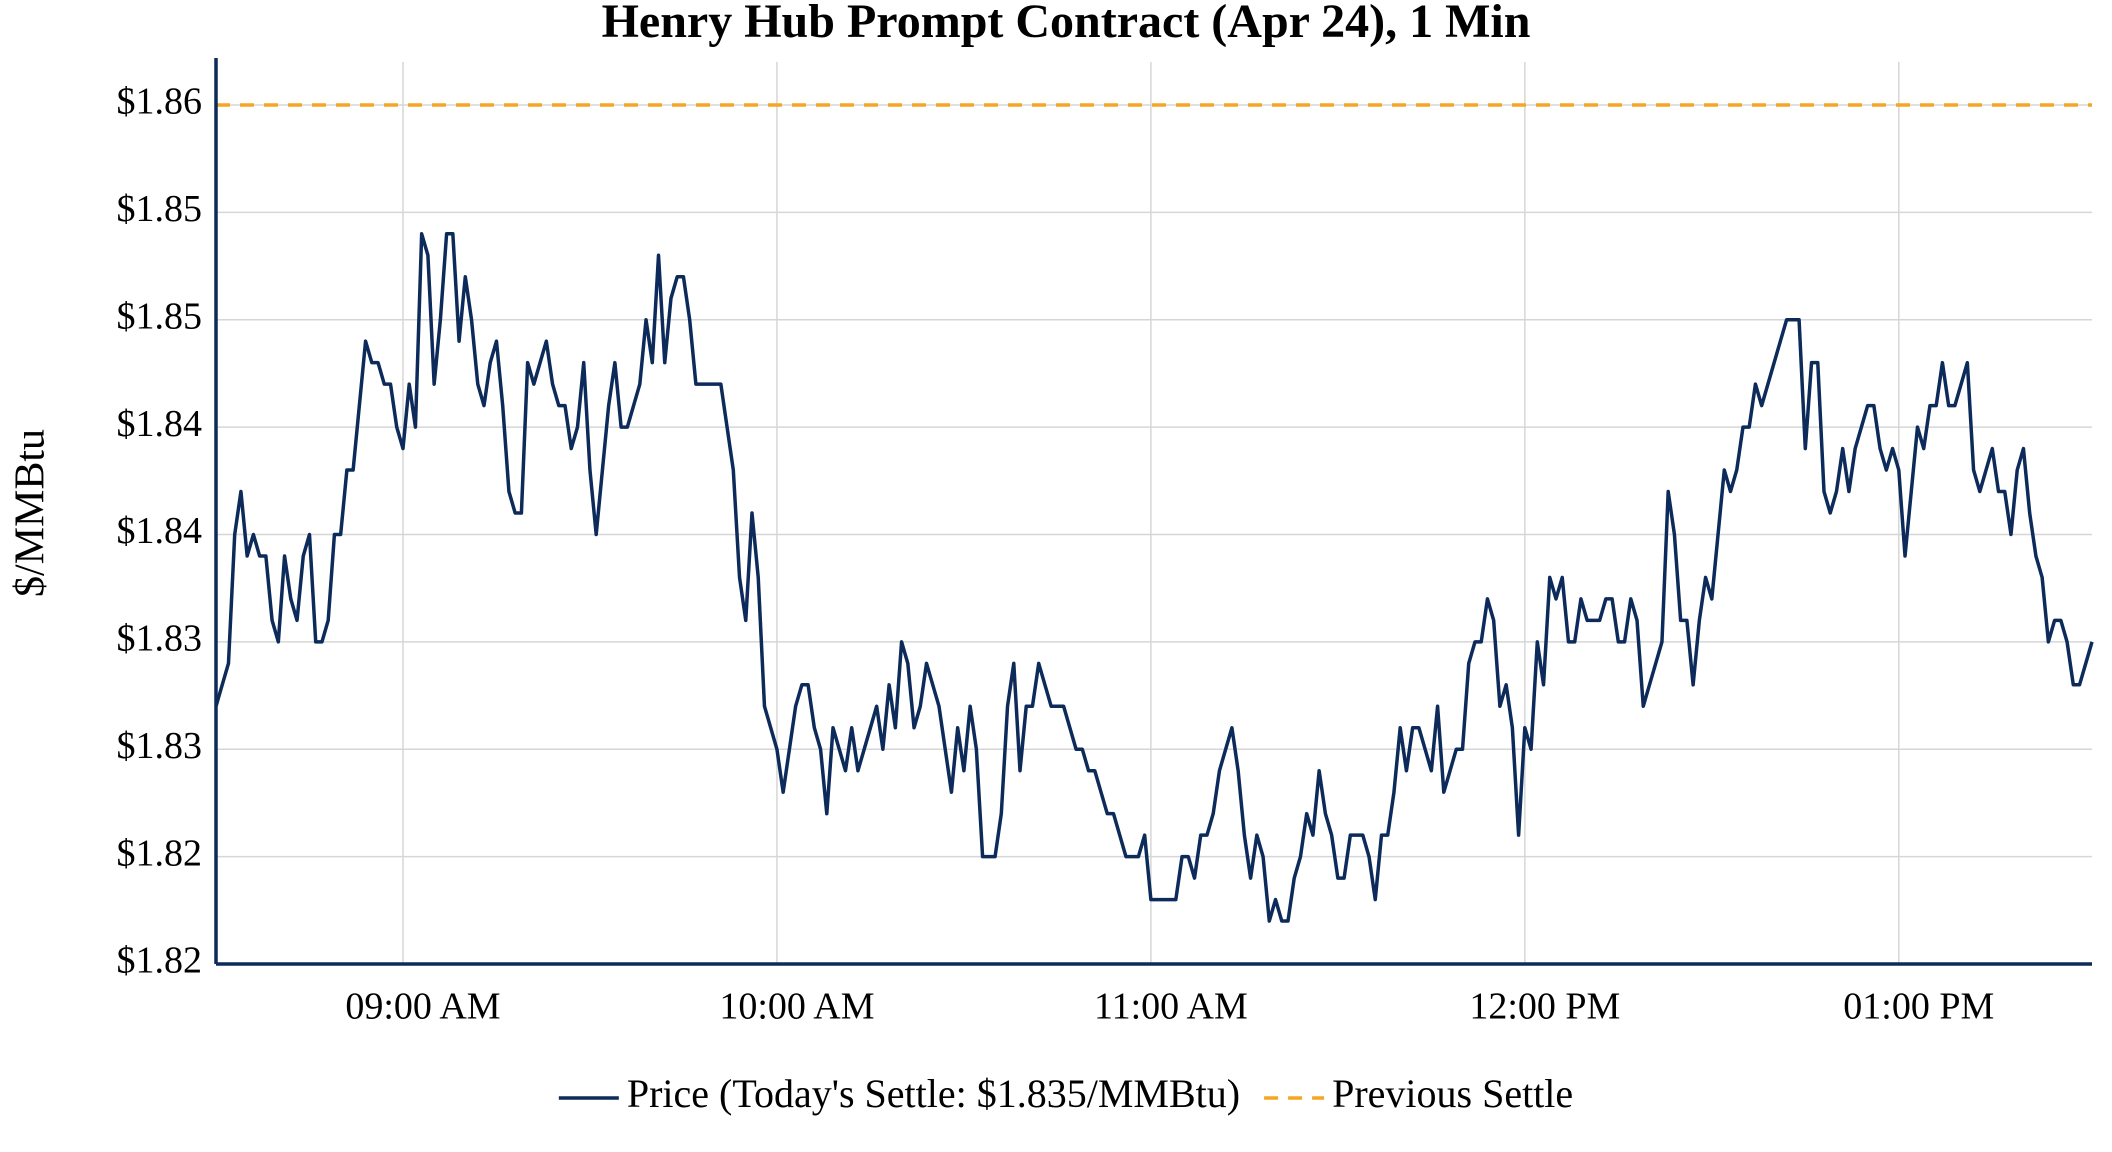 Image resolution: width=2112 pixels, height=1152 pixels. Describe the element at coordinates (160, 102) in the screenshot. I see `y-tick-label: $1.86` at that location.